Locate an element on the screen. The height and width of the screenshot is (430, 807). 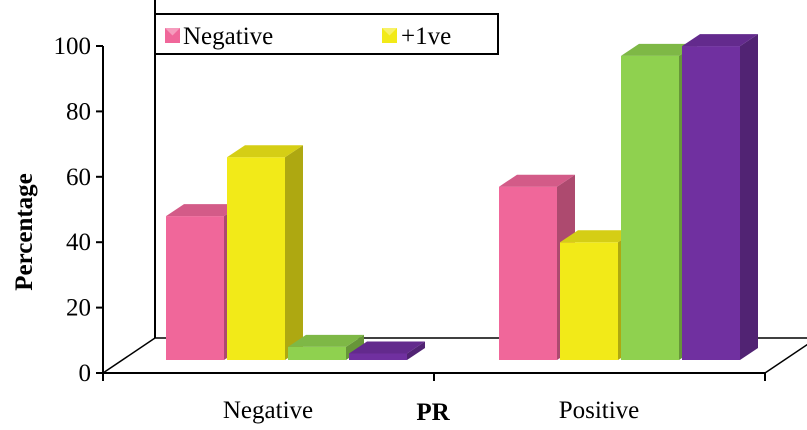
y-axis-title: Percentage is located at coordinates (24, 232).